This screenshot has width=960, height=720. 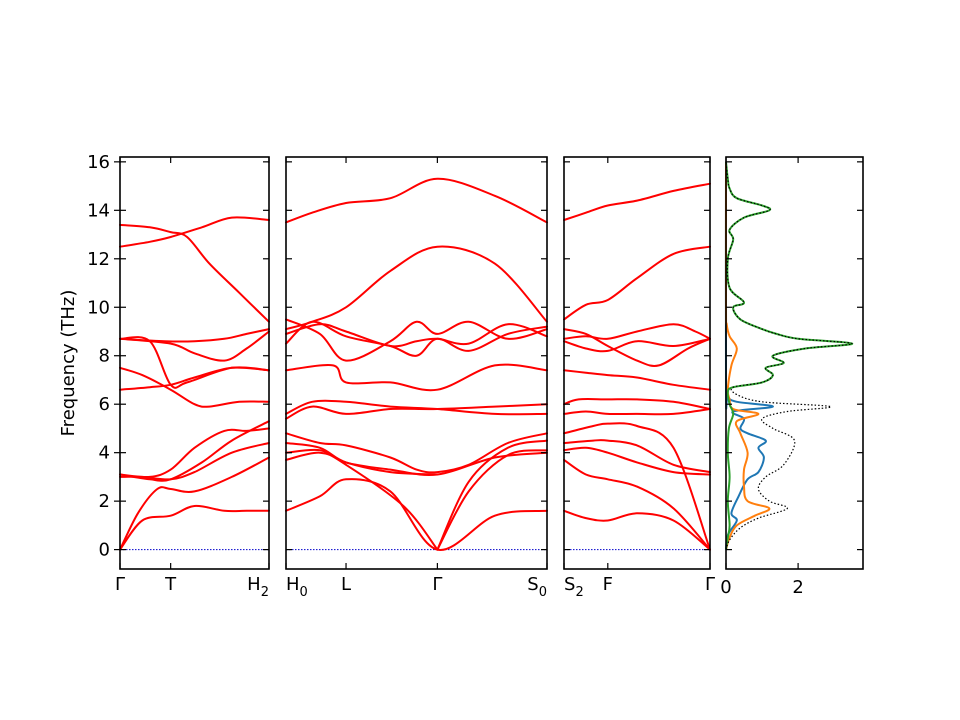 I want to click on y-tick-label: 6, so click(x=104, y=404).